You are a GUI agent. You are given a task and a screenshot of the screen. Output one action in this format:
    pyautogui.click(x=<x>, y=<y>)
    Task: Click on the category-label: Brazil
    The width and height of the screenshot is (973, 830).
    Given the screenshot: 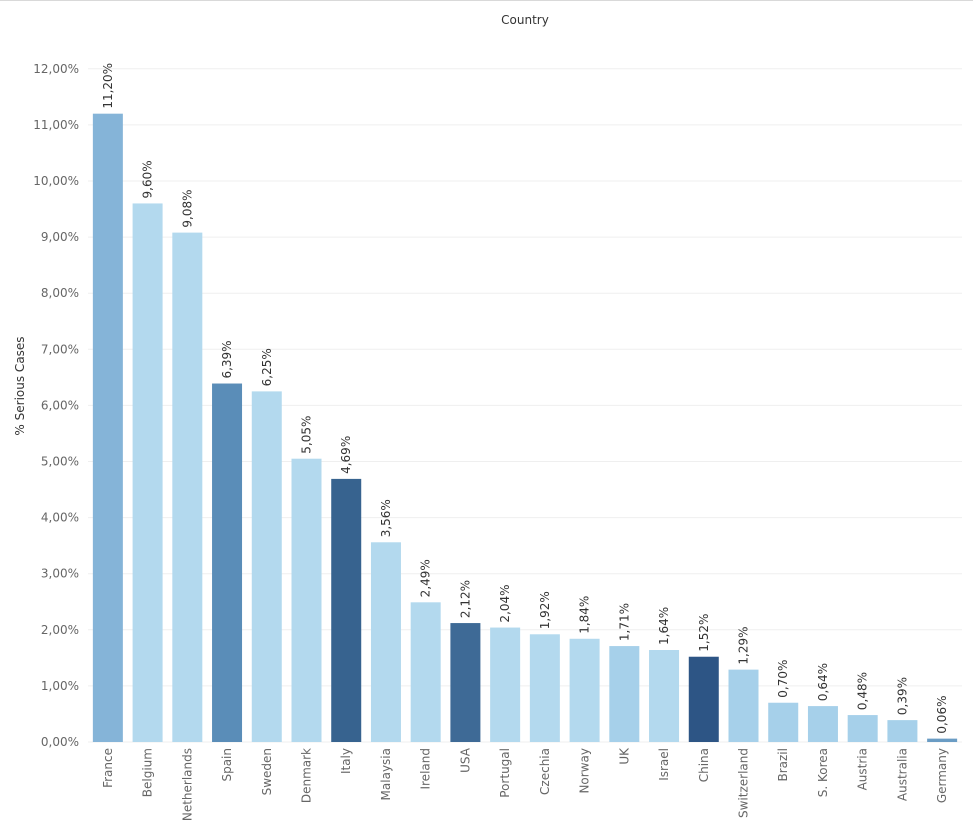 What is the action you would take?
    pyautogui.click(x=783, y=765)
    